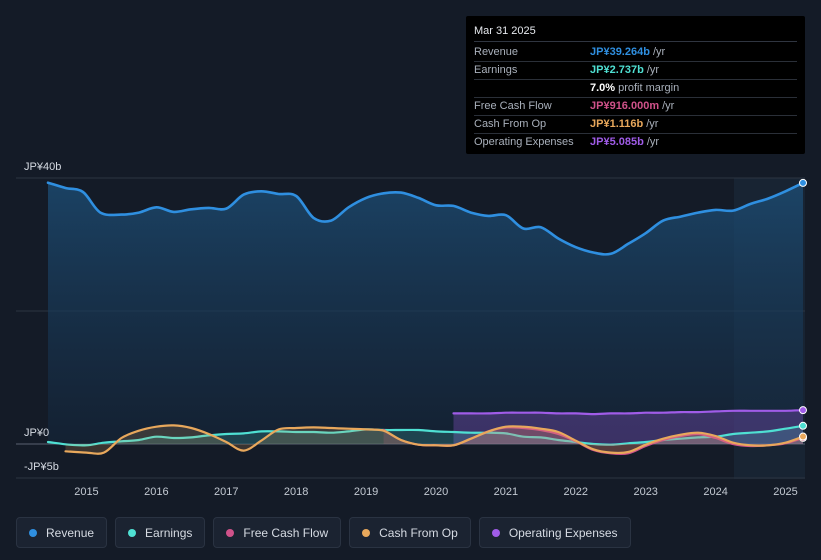 Image resolution: width=821 pixels, height=560 pixels. What do you see at coordinates (563, 532) in the screenshot?
I see `legend-label: Operating Expenses` at bounding box center [563, 532].